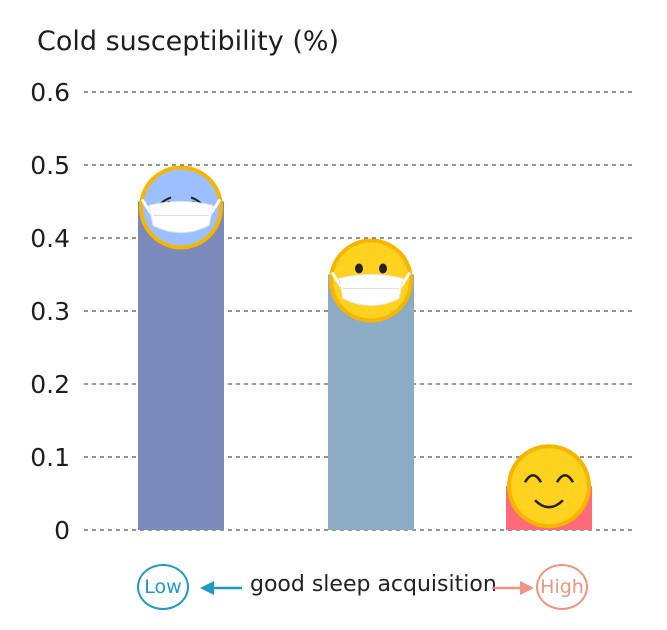  What do you see at coordinates (50, 92) in the screenshot?
I see `y-tick-label: 0.6` at bounding box center [50, 92].